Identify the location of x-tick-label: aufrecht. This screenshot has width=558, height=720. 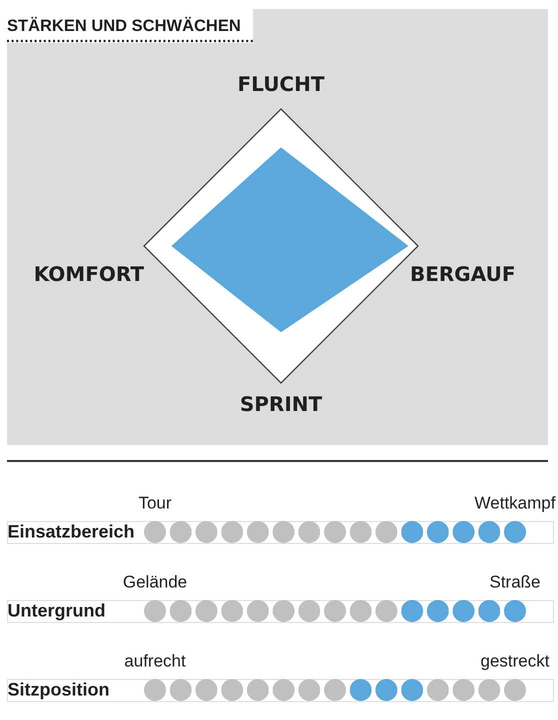
(155, 661).